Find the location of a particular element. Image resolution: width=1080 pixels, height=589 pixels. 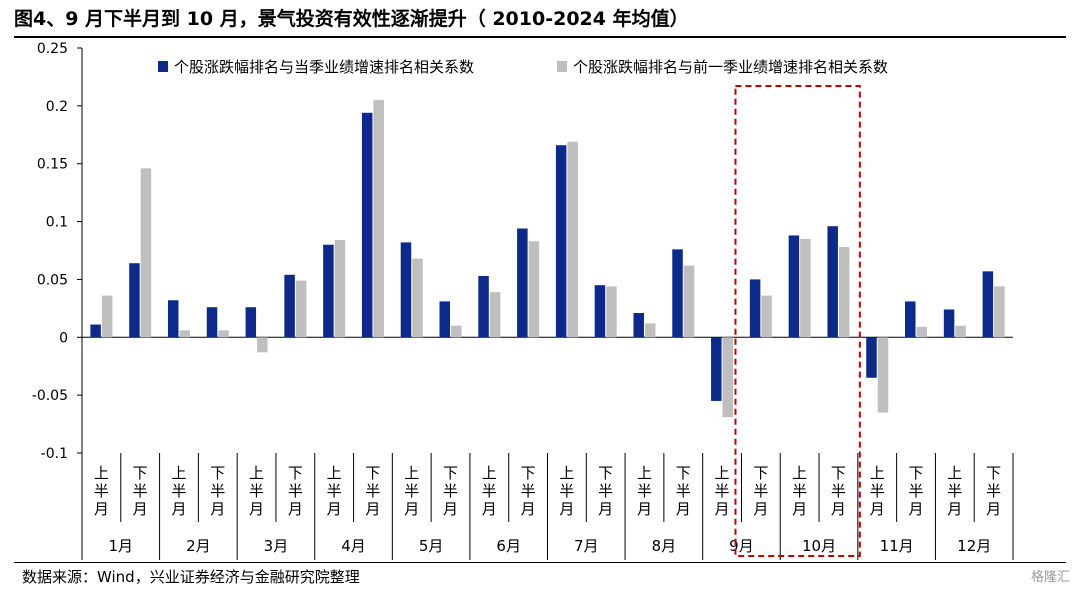

month-label: 2月 is located at coordinates (198, 546).